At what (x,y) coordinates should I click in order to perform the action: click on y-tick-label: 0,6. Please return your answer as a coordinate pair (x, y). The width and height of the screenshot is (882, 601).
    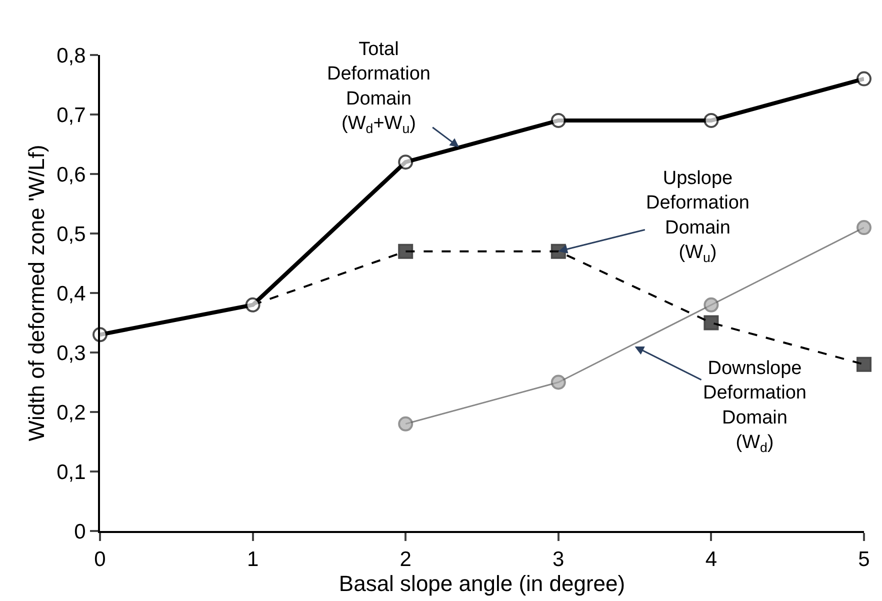
    Looking at the image, I should click on (71, 174).